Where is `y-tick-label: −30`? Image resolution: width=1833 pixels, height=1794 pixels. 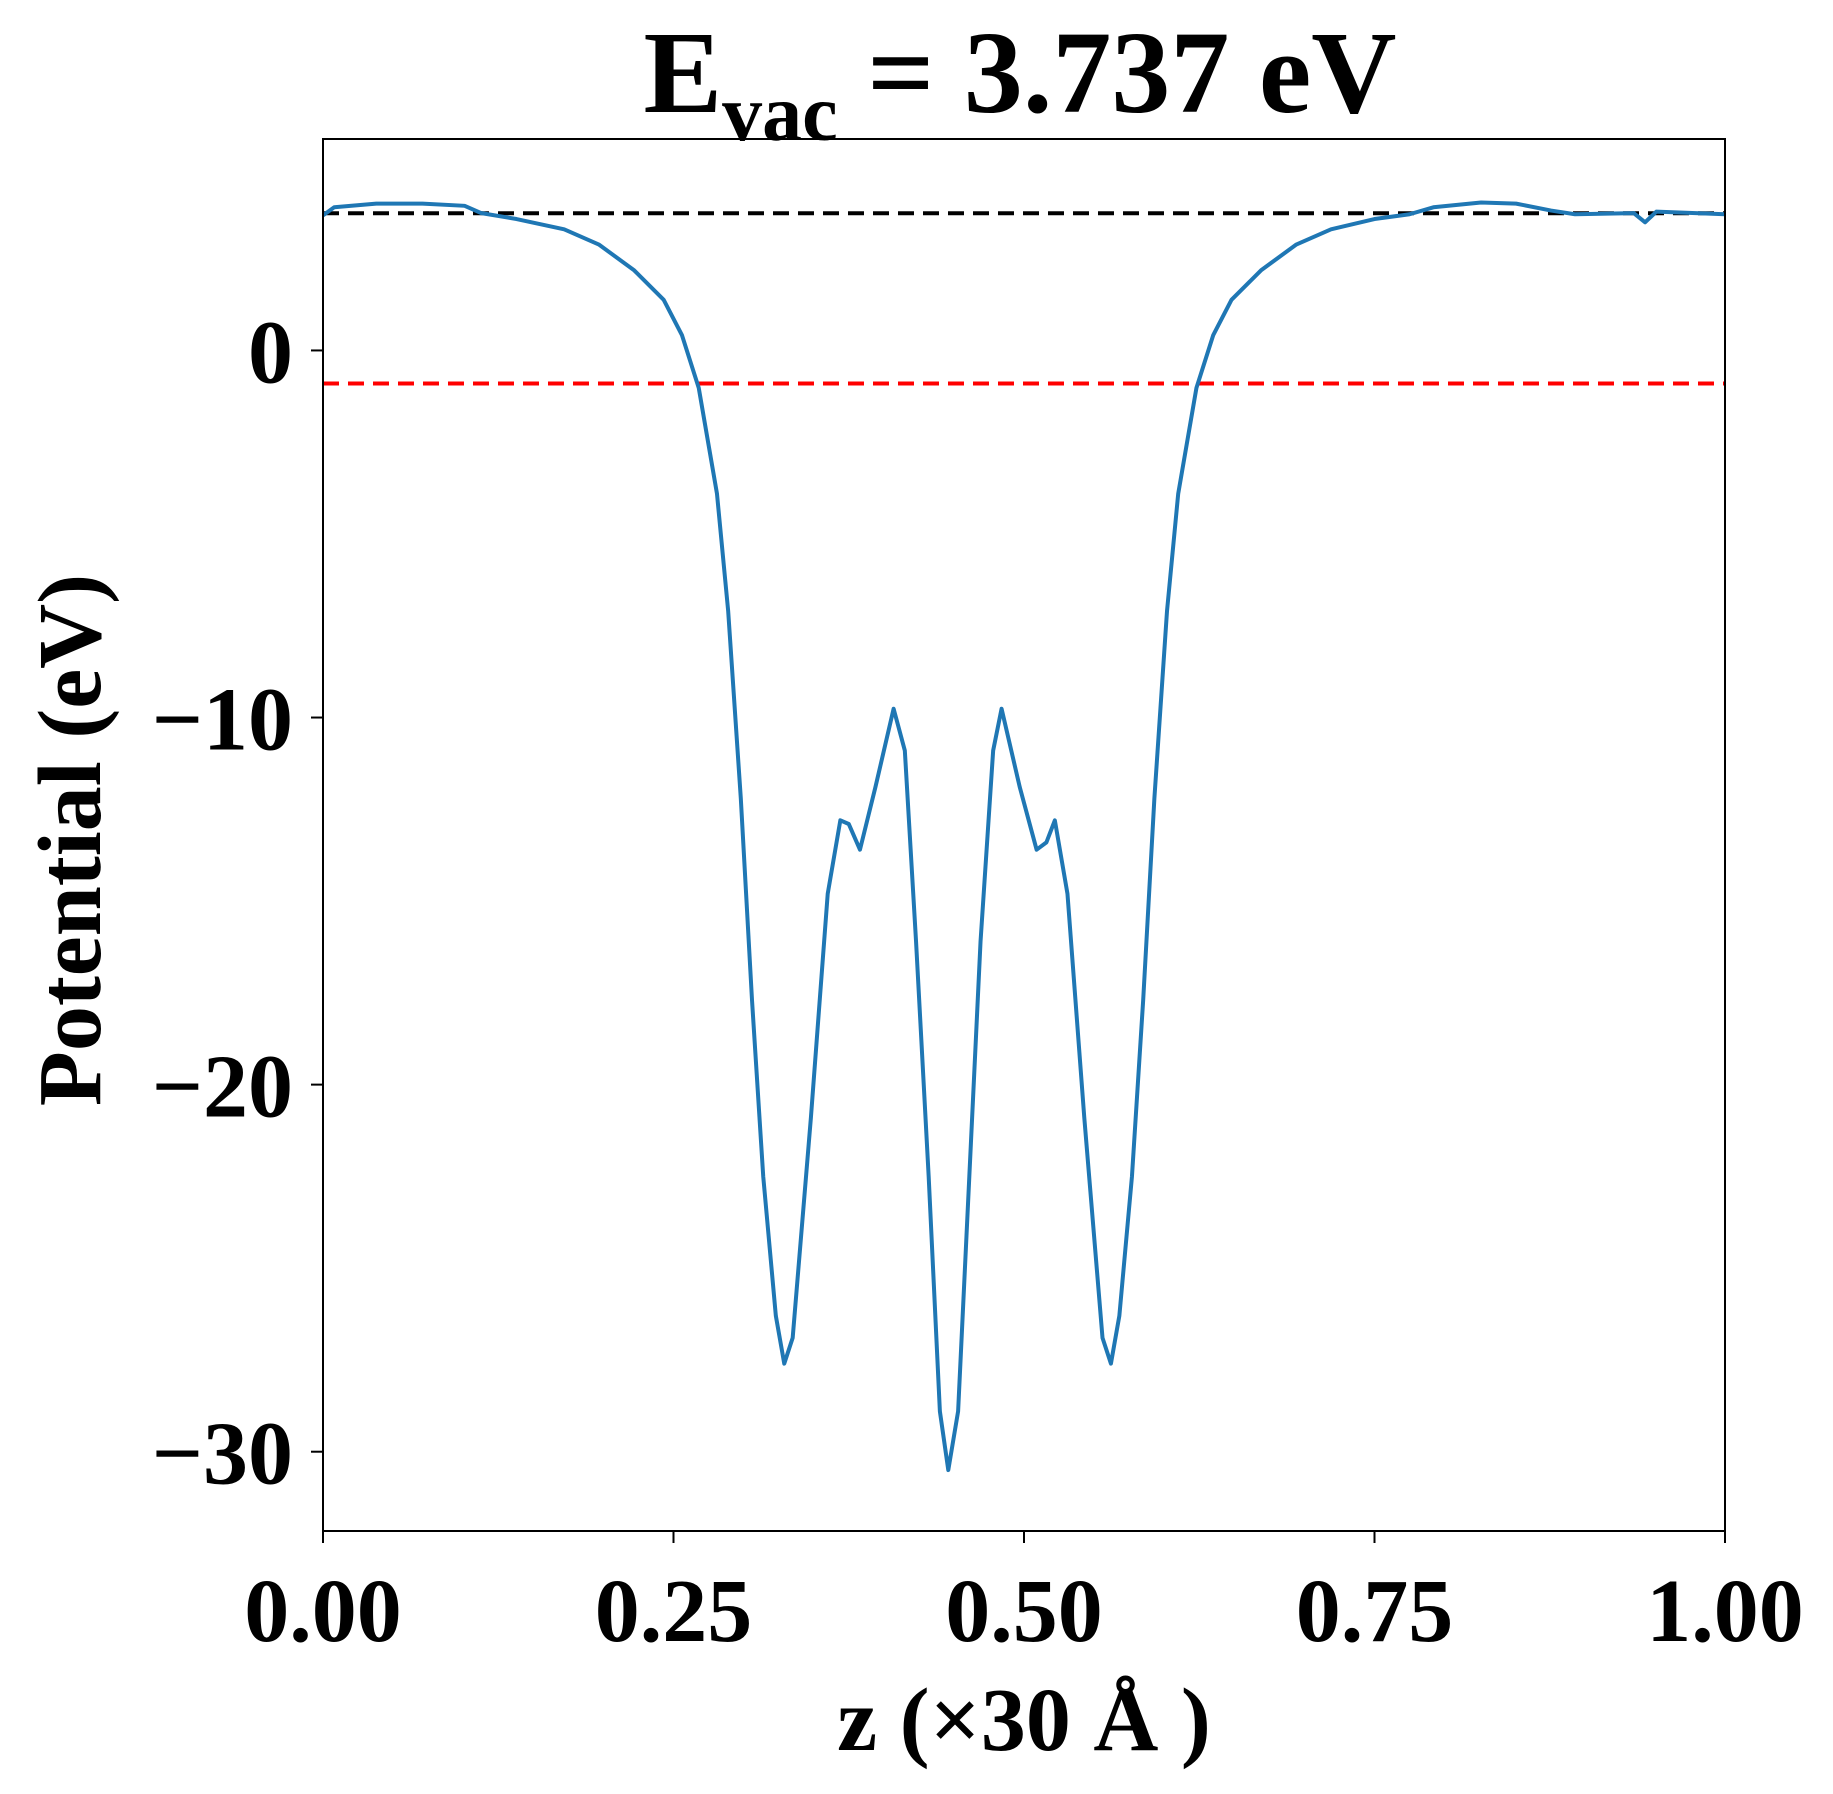
y-tick-label: −30 is located at coordinates (222, 1454).